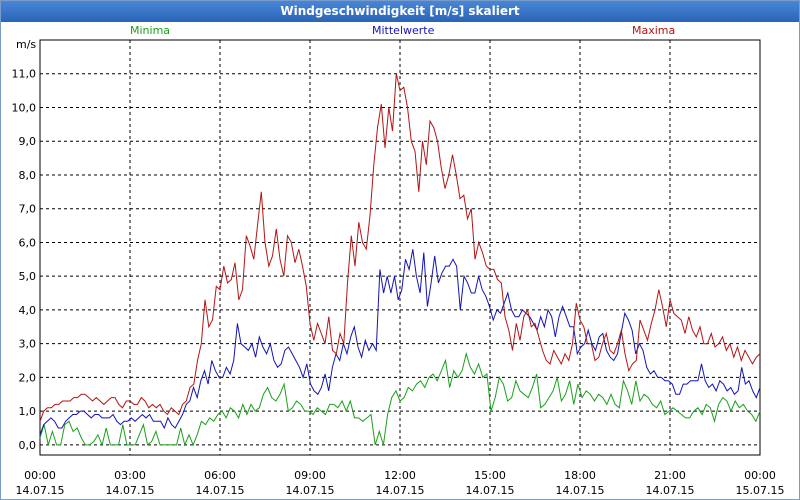  What do you see at coordinates (130, 475) in the screenshot?
I see `x-tick-label-time: 03:00` at bounding box center [130, 475].